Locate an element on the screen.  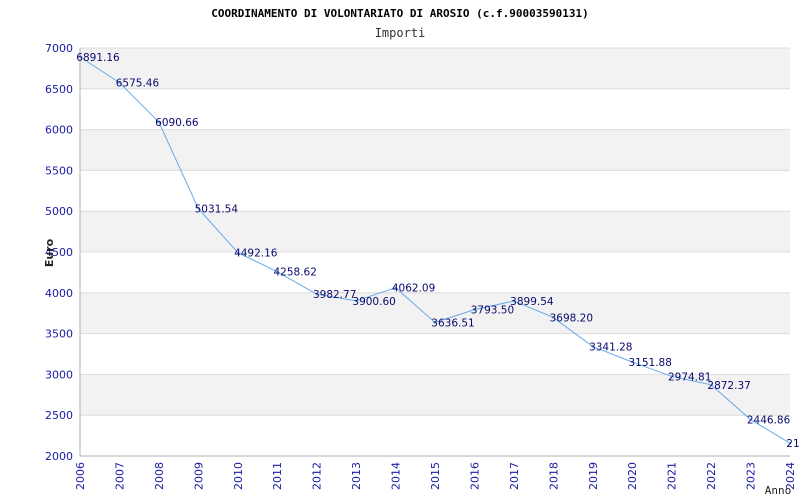
x-tick-label: 2008 is located at coordinates (159, 476).